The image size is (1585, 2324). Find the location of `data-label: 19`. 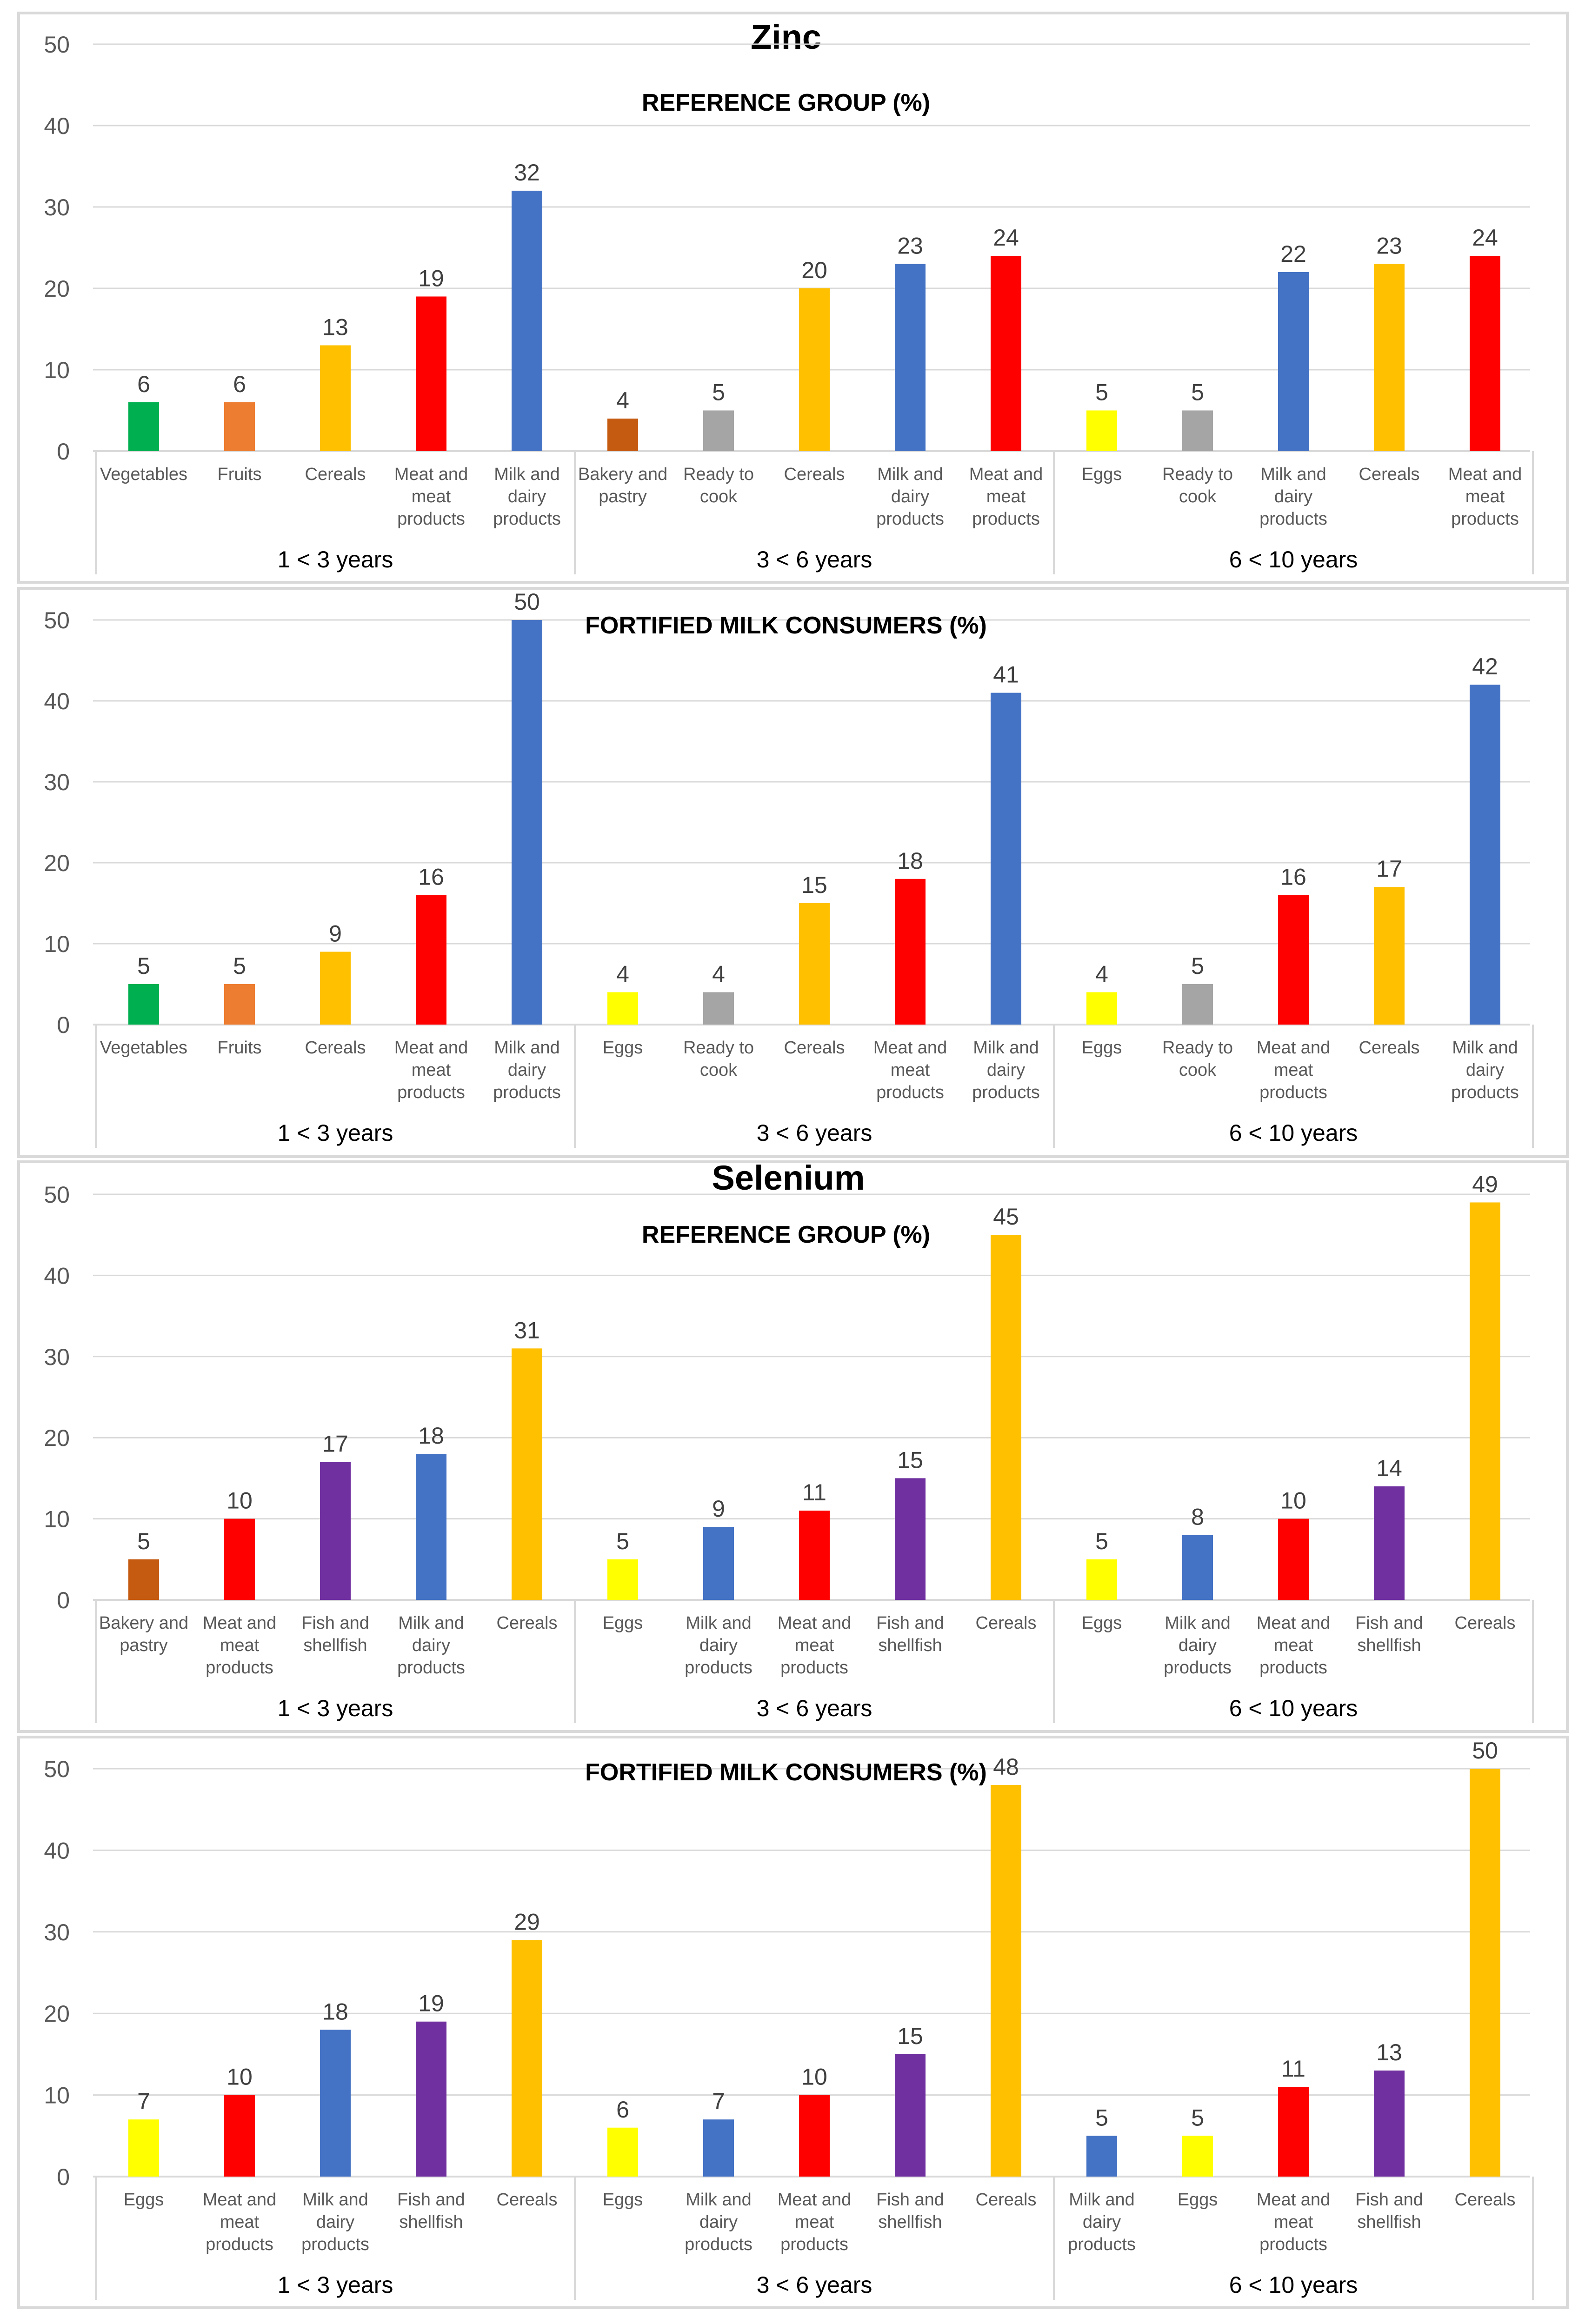

data-label: 19 is located at coordinates (431, 279).